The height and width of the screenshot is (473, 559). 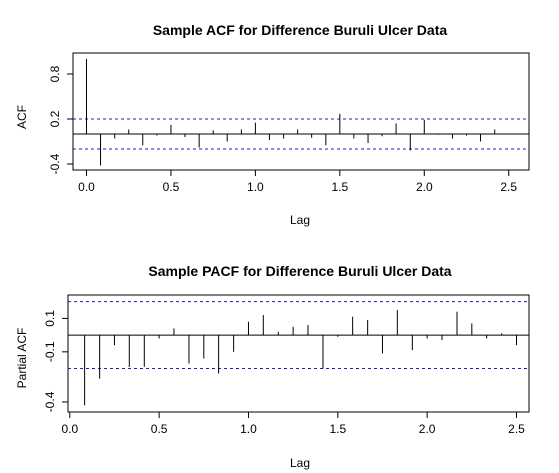 I want to click on pacf-ytick-label: -0.1, so click(x=50, y=351).